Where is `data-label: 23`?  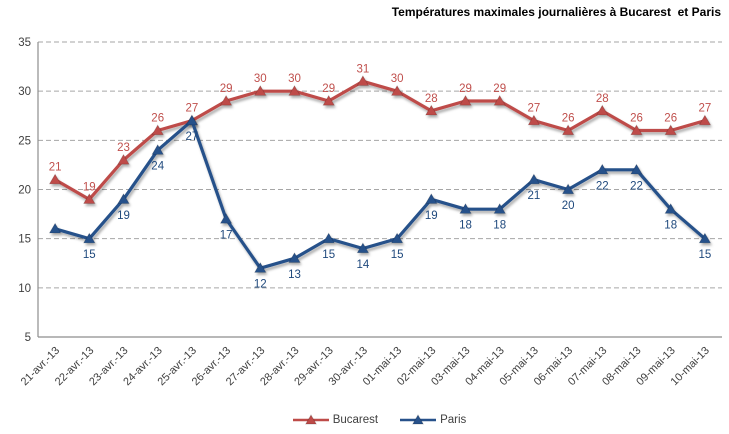
data-label: 23 is located at coordinates (123, 148).